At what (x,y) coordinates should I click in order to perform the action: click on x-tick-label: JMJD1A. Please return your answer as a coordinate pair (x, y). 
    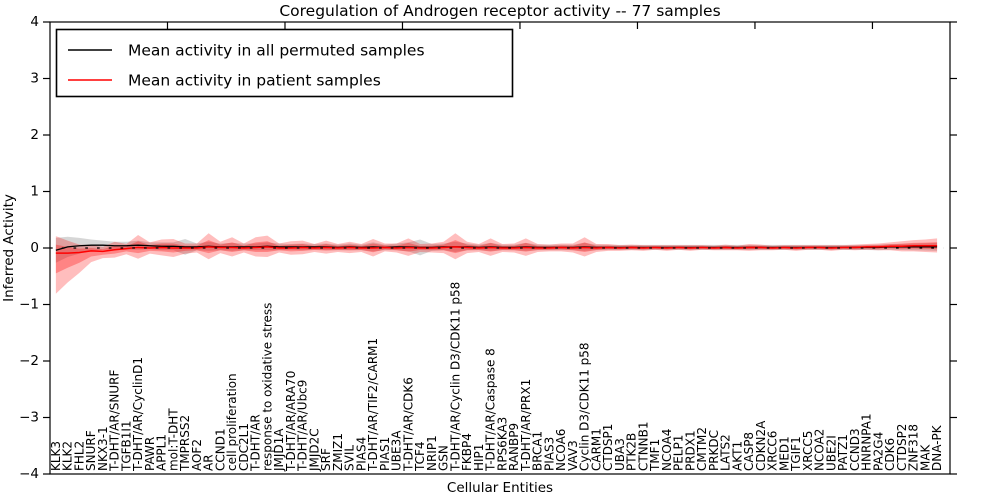
    Looking at the image, I should click on (279, 450).